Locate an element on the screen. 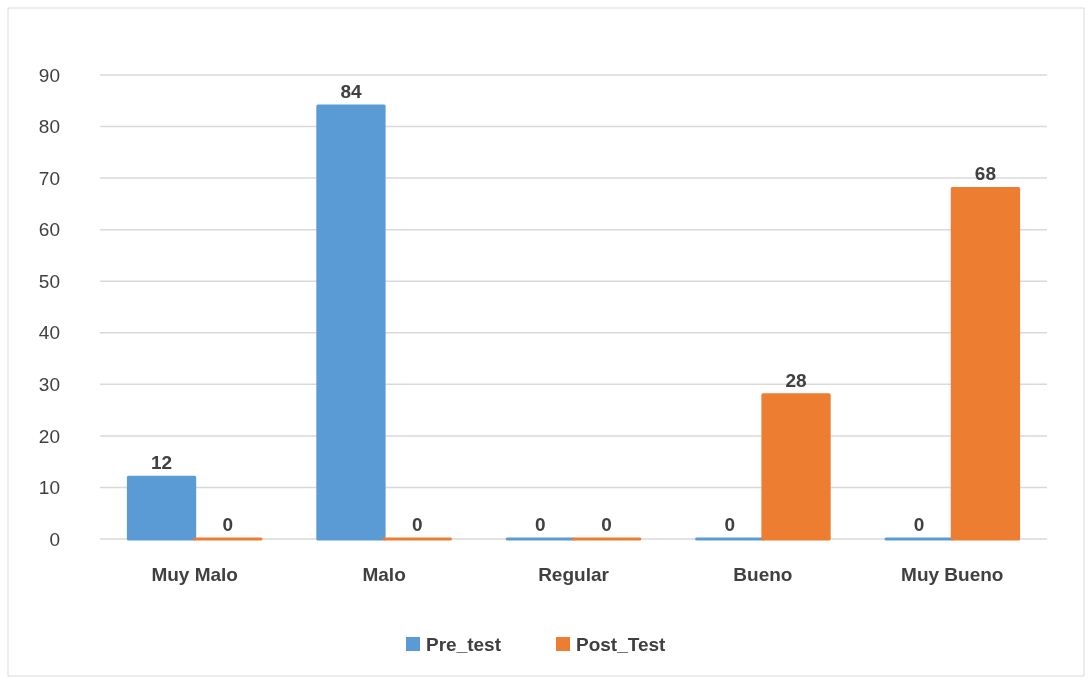  y-tick-label: 0 is located at coordinates (54, 539).